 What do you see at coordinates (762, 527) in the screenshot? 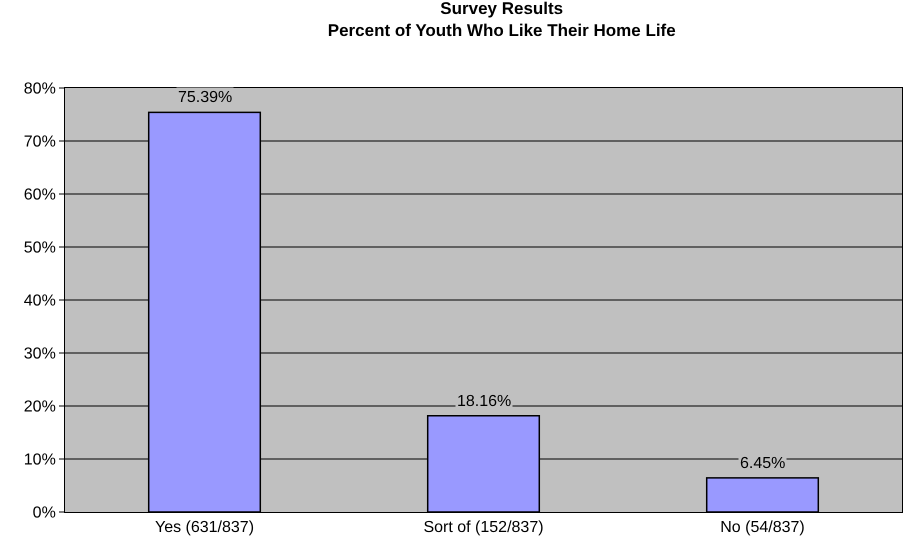
I see `x-tick-label: No (54/837)` at bounding box center [762, 527].